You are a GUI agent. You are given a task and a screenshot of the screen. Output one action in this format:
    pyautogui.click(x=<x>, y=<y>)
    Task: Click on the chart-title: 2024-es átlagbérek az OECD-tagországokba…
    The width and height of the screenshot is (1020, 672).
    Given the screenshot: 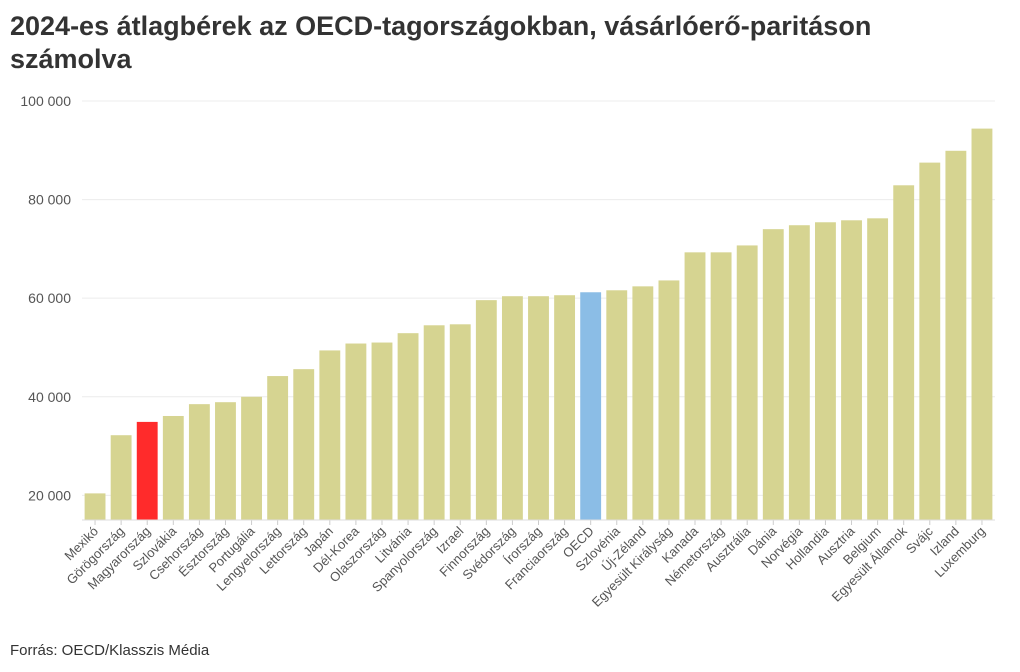 What is the action you would take?
    pyautogui.click(x=441, y=42)
    